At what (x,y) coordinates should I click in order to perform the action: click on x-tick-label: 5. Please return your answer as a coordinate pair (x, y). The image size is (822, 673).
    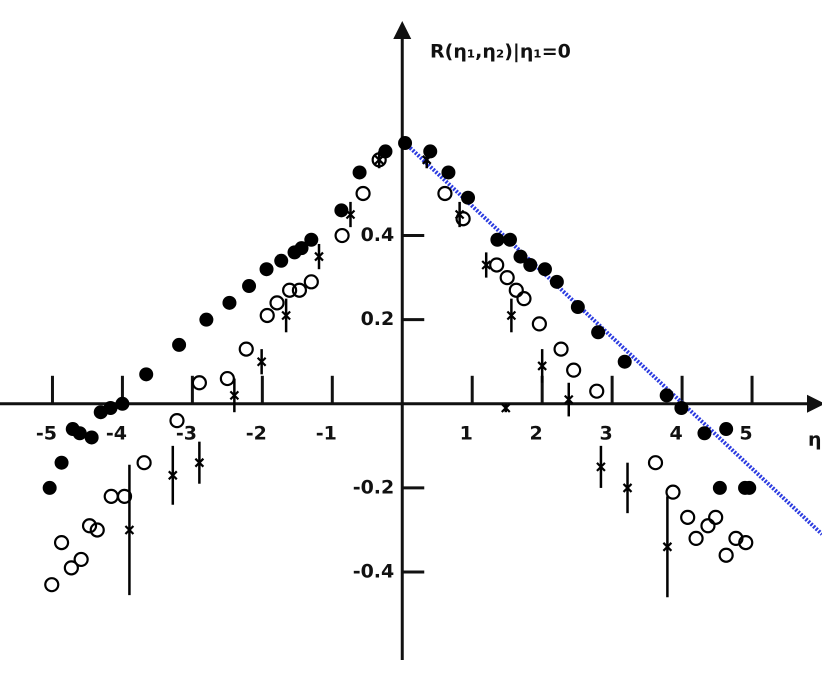
    Looking at the image, I should click on (745, 433).